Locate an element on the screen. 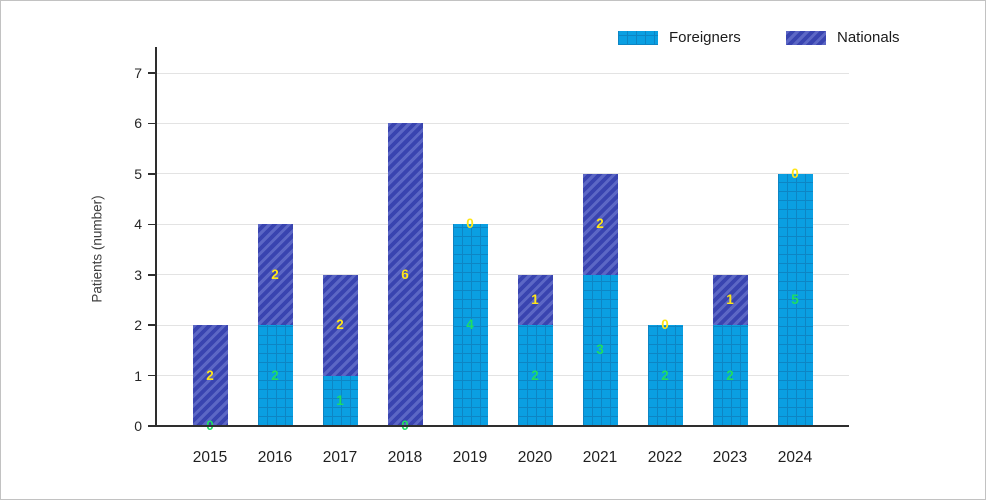 The height and width of the screenshot is (500, 986). legend-item-nationals: Nationals is located at coordinates (843, 38).